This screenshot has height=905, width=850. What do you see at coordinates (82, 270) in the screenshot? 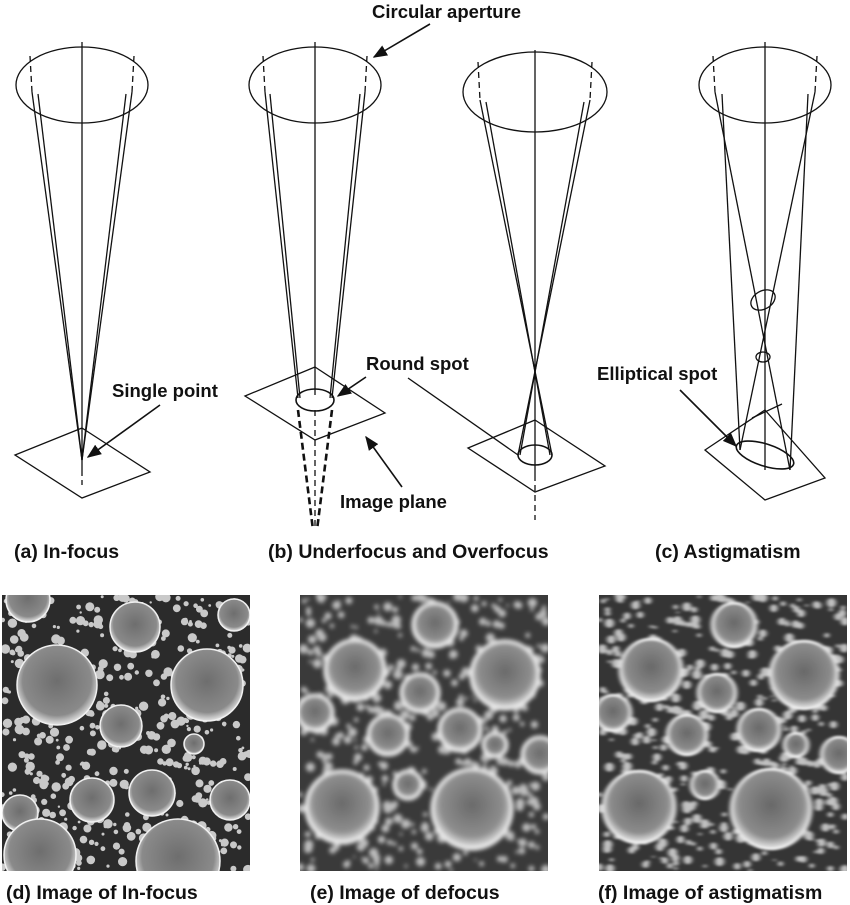
I see `in-focus-diagram` at bounding box center [82, 270].